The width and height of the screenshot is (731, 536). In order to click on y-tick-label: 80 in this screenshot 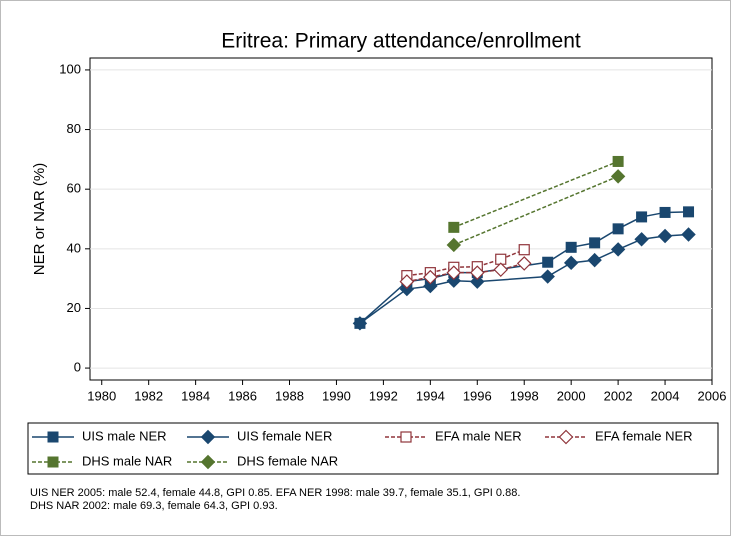, I will do `click(74, 128)`.